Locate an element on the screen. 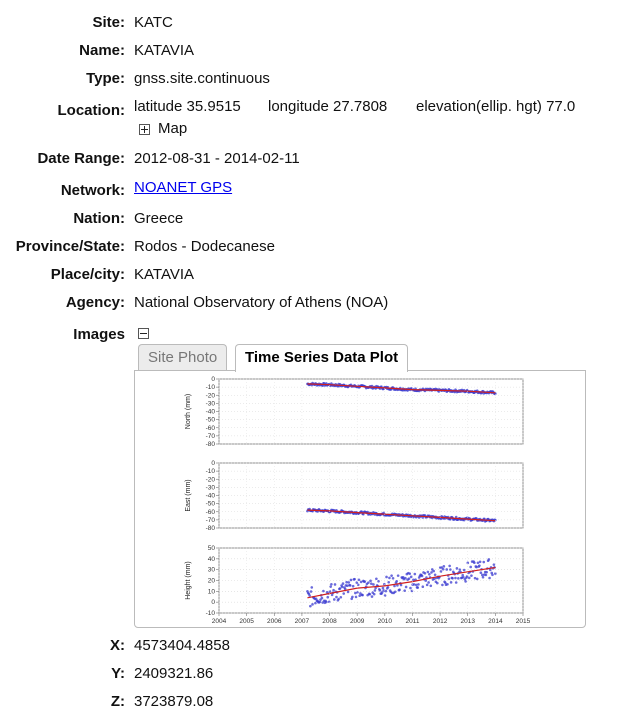 The height and width of the screenshot is (714, 620). type-value: gnss.site.continuous is located at coordinates (202, 78).